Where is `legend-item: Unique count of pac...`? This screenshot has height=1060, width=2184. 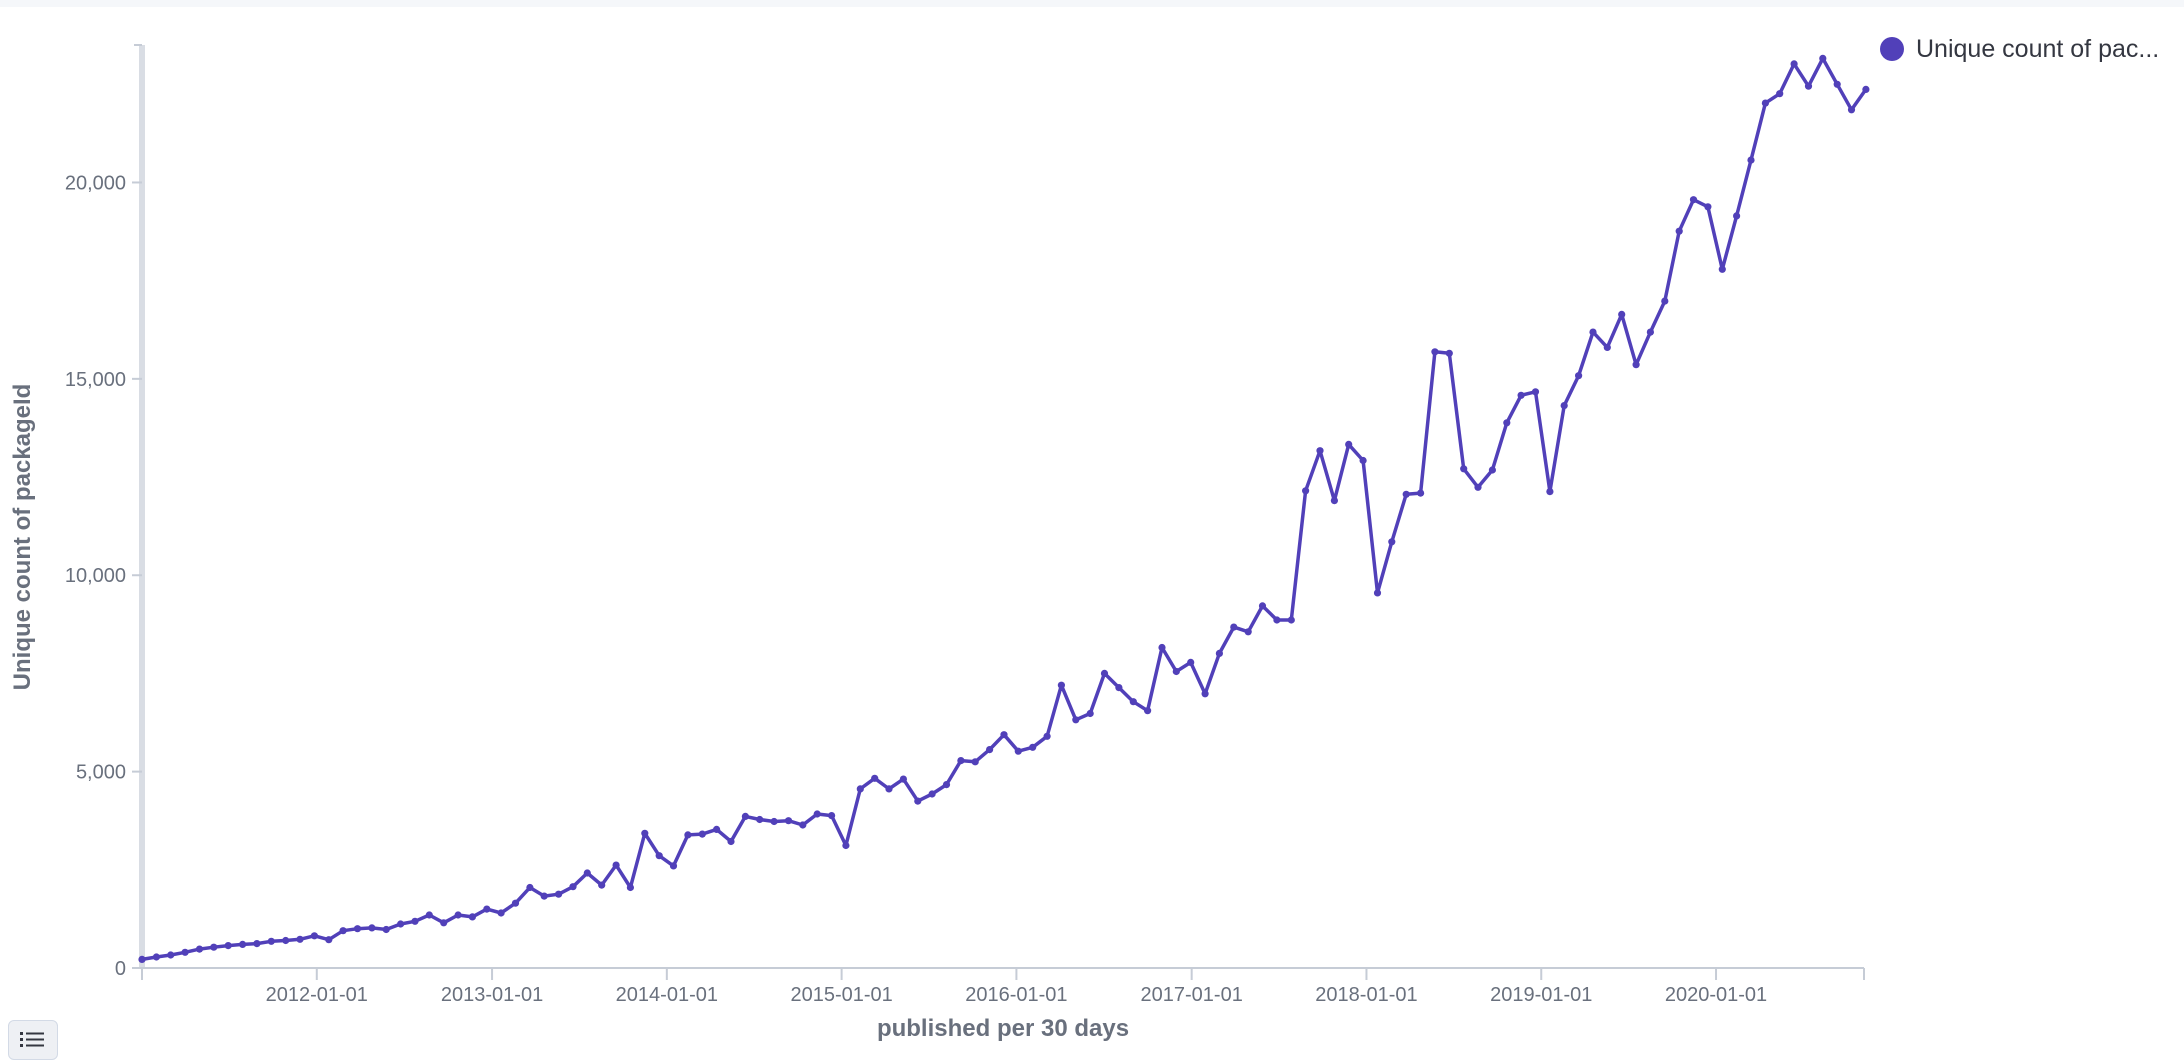
legend-item: Unique count of pac... is located at coordinates (2019, 49).